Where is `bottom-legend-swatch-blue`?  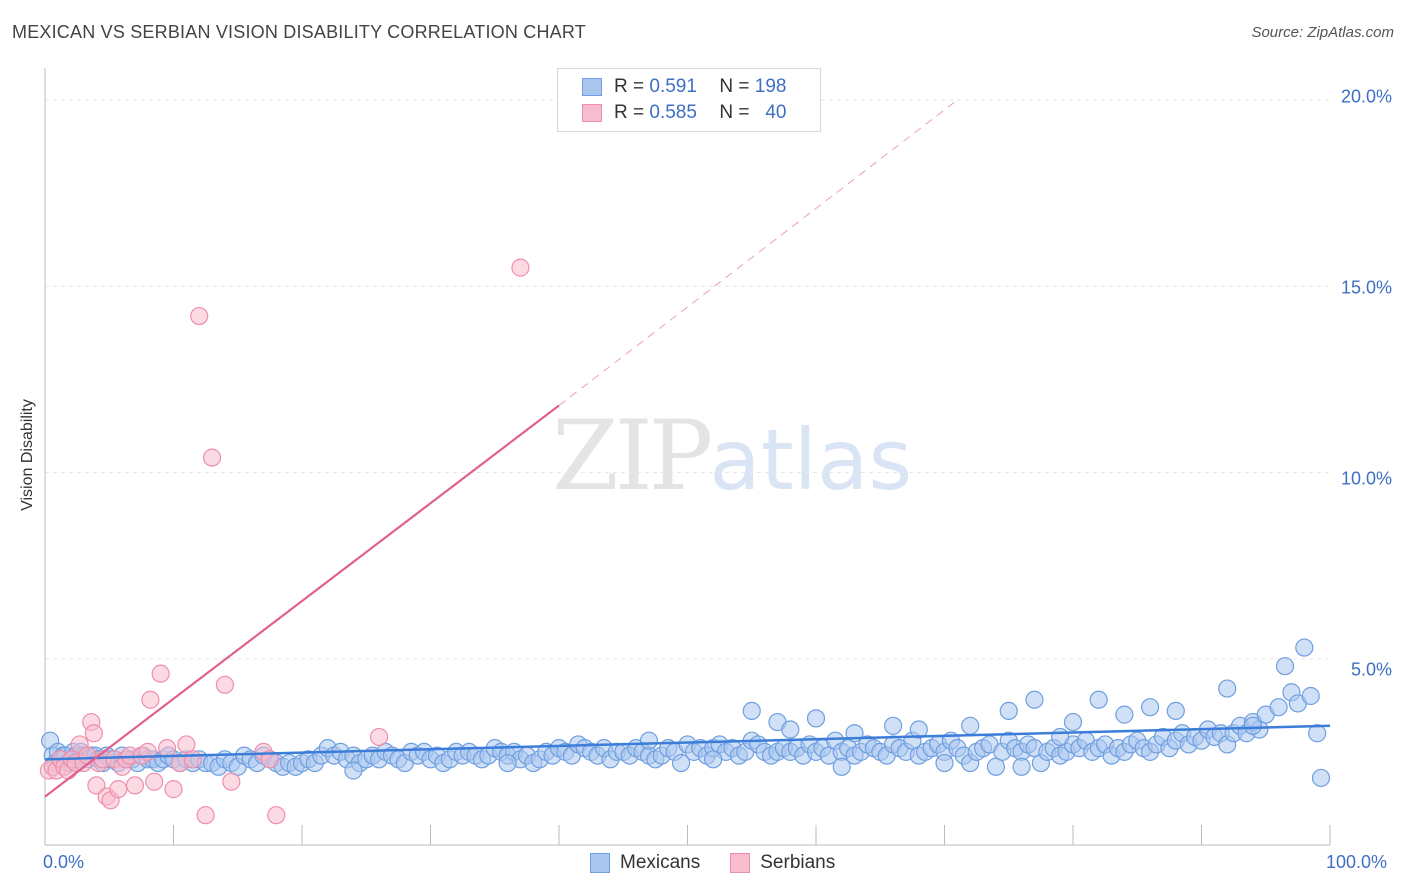
bottom-legend-swatch-blue is located at coordinates (600, 863).